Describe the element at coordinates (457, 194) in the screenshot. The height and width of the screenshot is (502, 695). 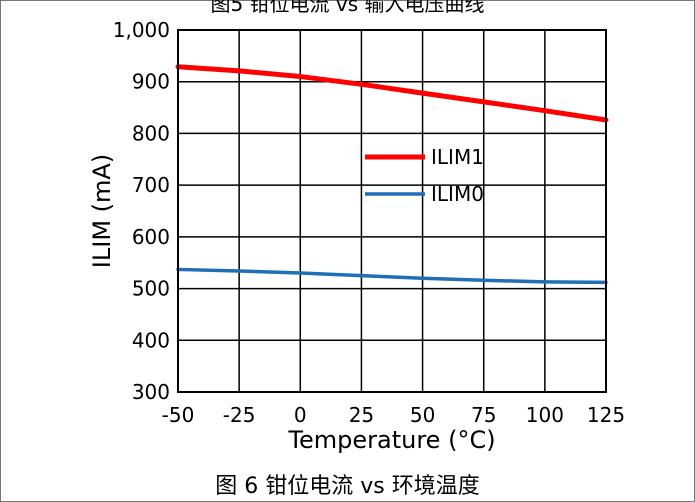
I see `legend-label-ilim0: ILIM0` at that location.